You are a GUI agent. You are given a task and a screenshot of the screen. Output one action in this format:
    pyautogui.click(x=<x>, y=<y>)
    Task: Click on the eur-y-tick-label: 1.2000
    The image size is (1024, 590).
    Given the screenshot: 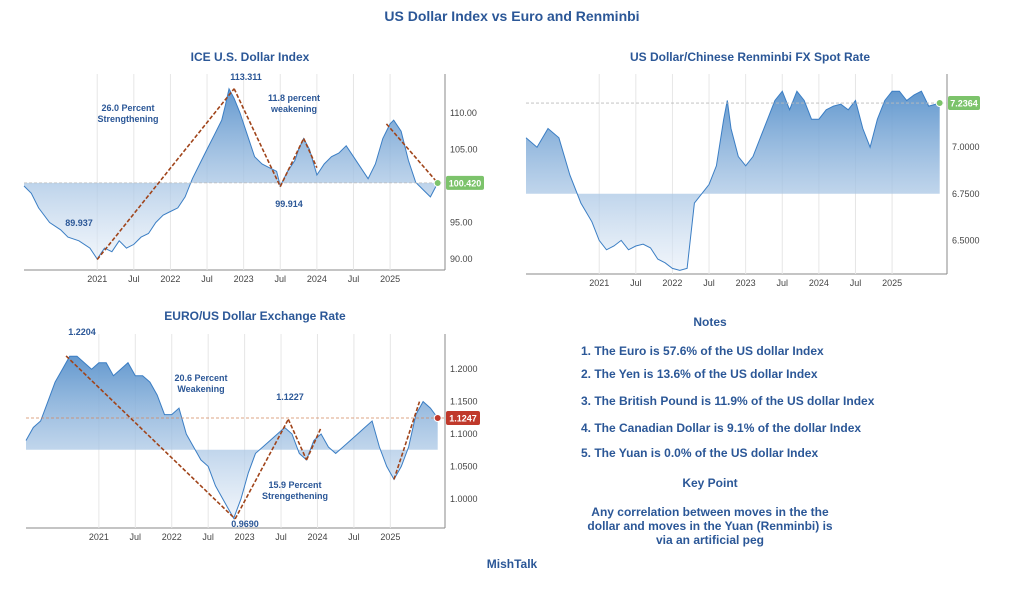 What is the action you would take?
    pyautogui.click(x=464, y=369)
    